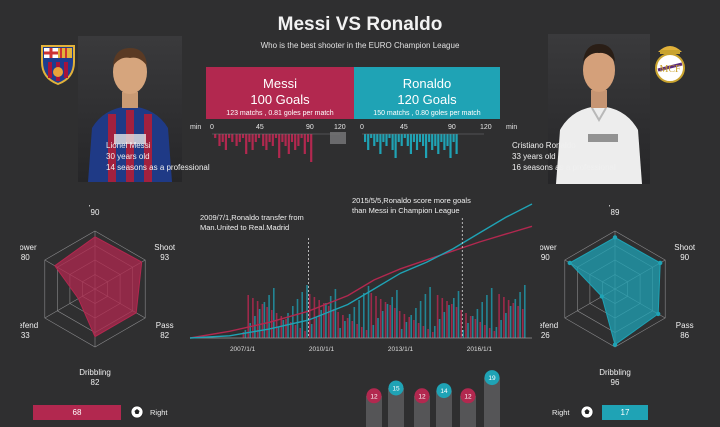  What do you see at coordinates (98, 287) in the screenshot?
I see `radar-area` at bounding box center [98, 287].